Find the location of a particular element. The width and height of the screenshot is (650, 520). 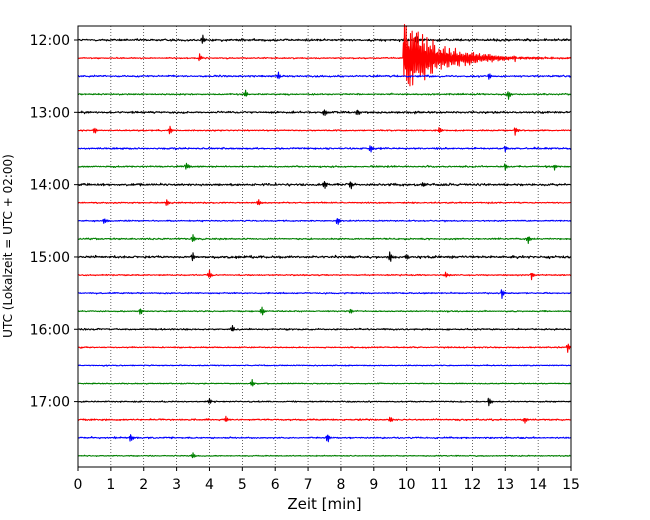

y-tick-label-13:00: 13:00 is located at coordinates (50, 113).